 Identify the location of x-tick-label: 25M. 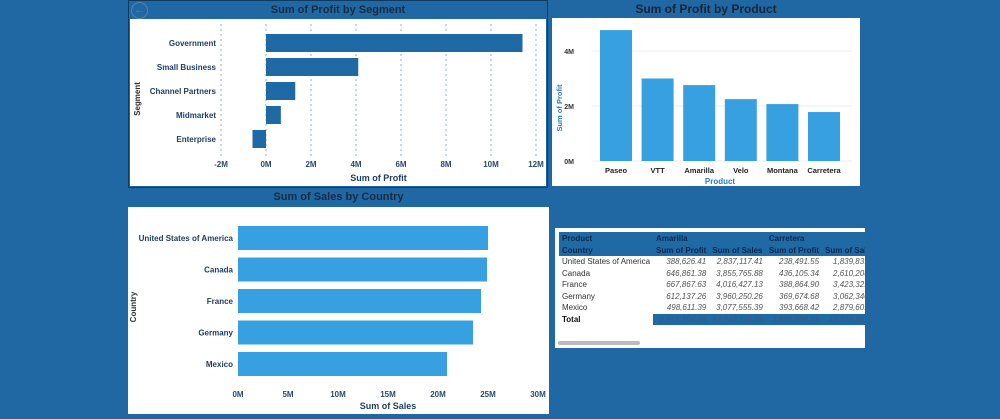
(488, 394).